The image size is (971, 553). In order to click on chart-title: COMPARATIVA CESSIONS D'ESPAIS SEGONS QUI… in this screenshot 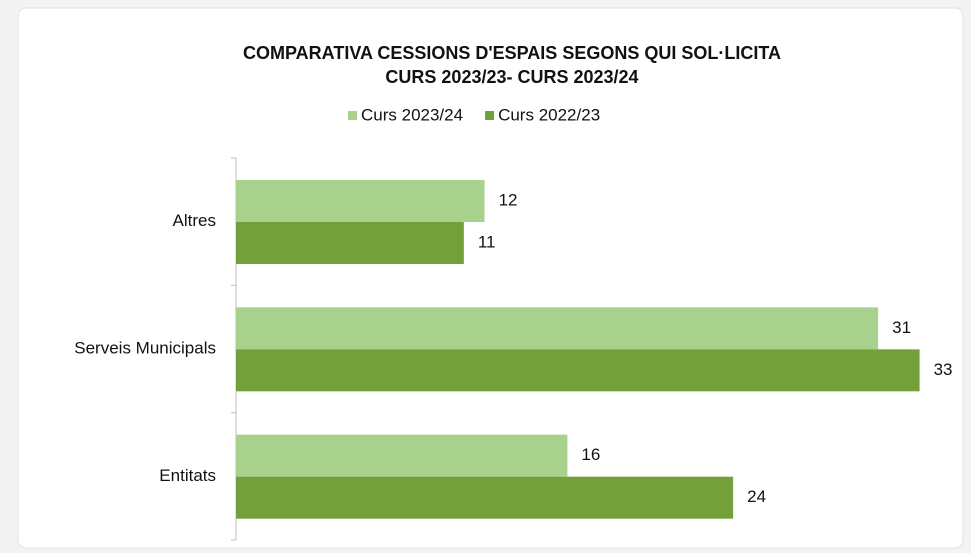, I will do `click(512, 53)`.